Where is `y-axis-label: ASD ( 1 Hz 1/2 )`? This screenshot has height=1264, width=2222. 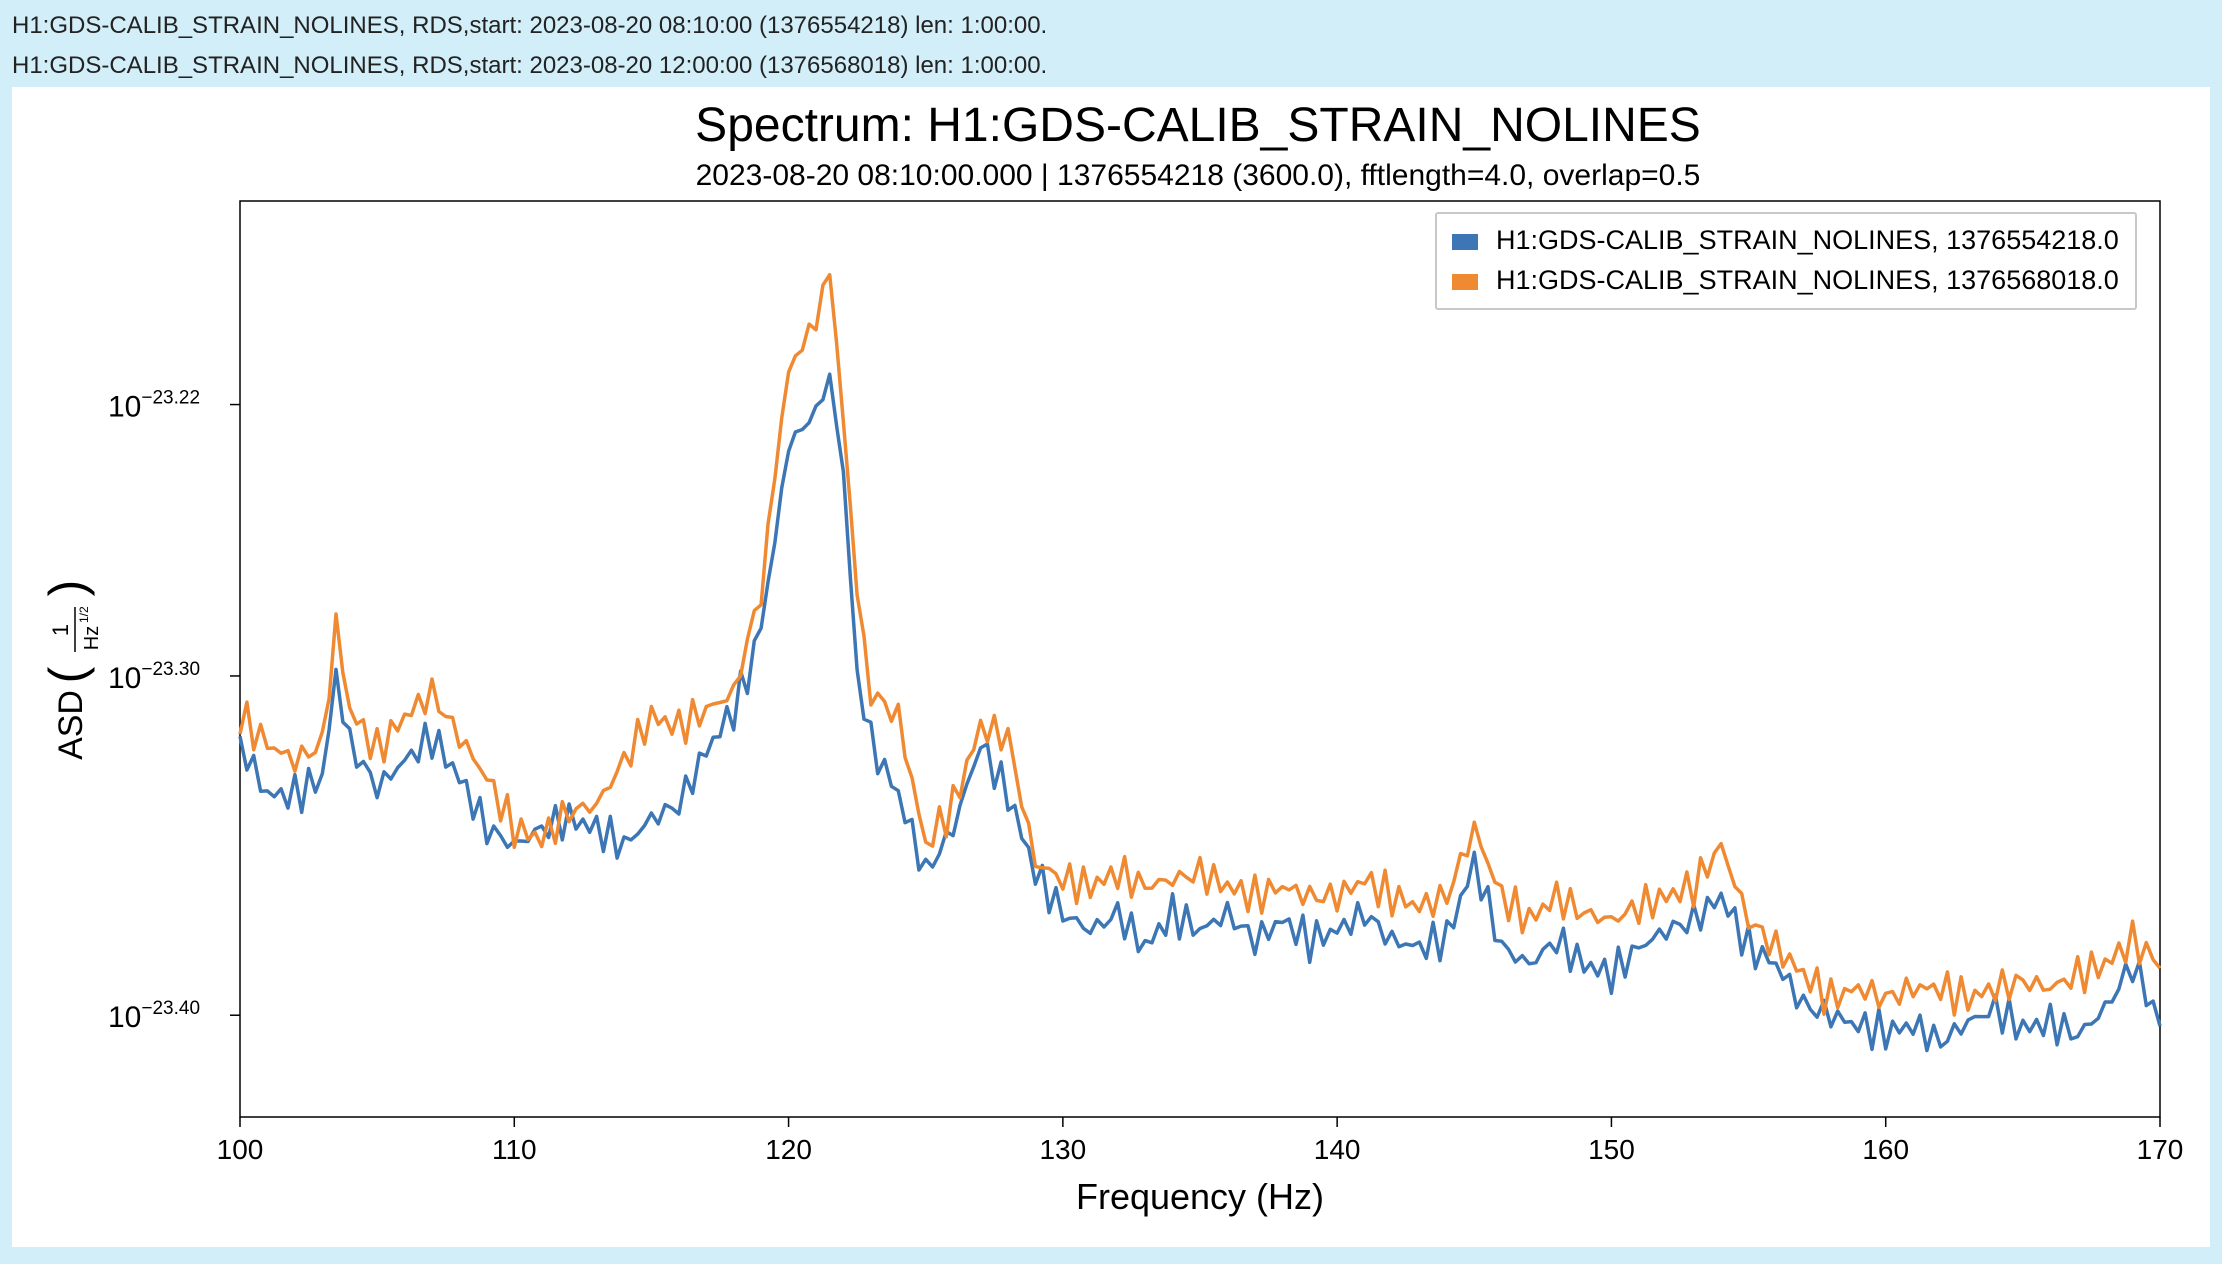
y-axis-label: ASD ( 1 Hz 1/2 ) is located at coordinates (71, 670).